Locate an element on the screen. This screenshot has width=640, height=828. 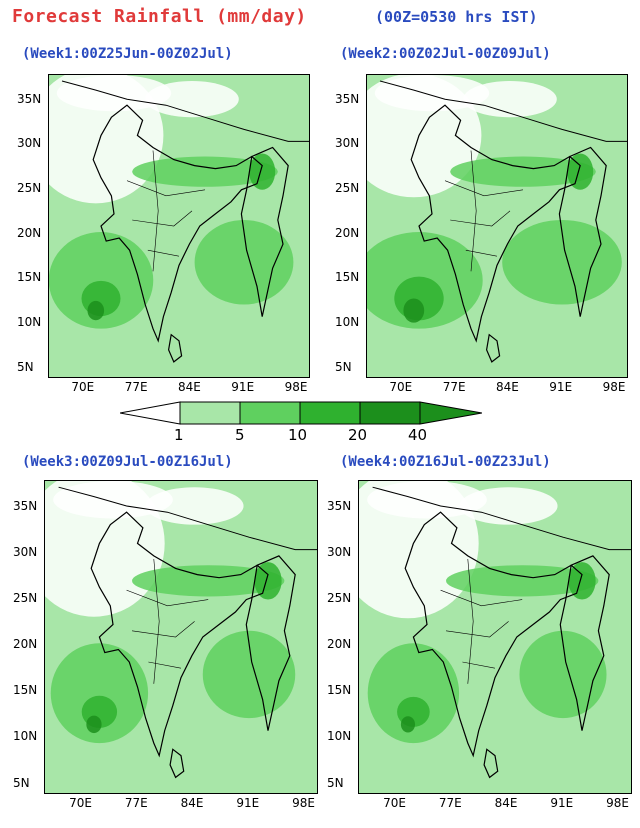
panel-title-week3: (Week3:00Z09Jul-00Z16Jul) is located at coordinates (127, 462).